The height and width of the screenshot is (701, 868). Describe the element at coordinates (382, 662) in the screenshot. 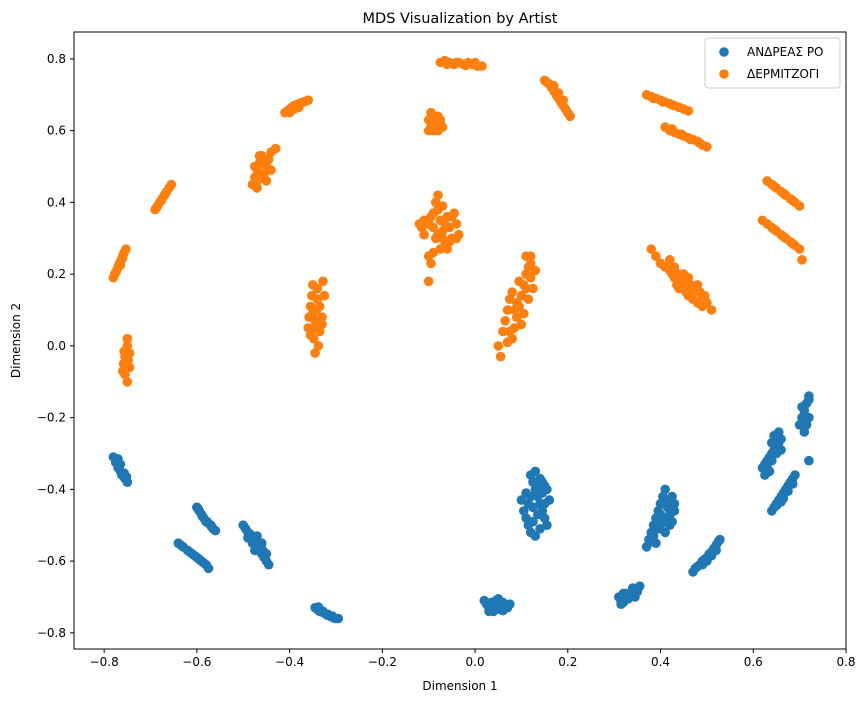

I see `x-tick-label: −0.2` at that location.